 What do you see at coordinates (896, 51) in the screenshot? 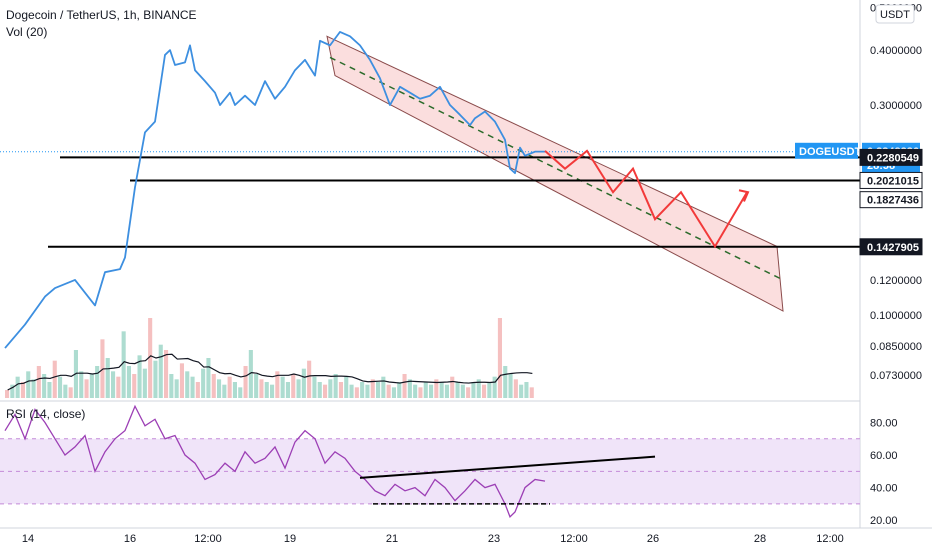
I see `price-tick-label: 0.4000000` at bounding box center [896, 51].